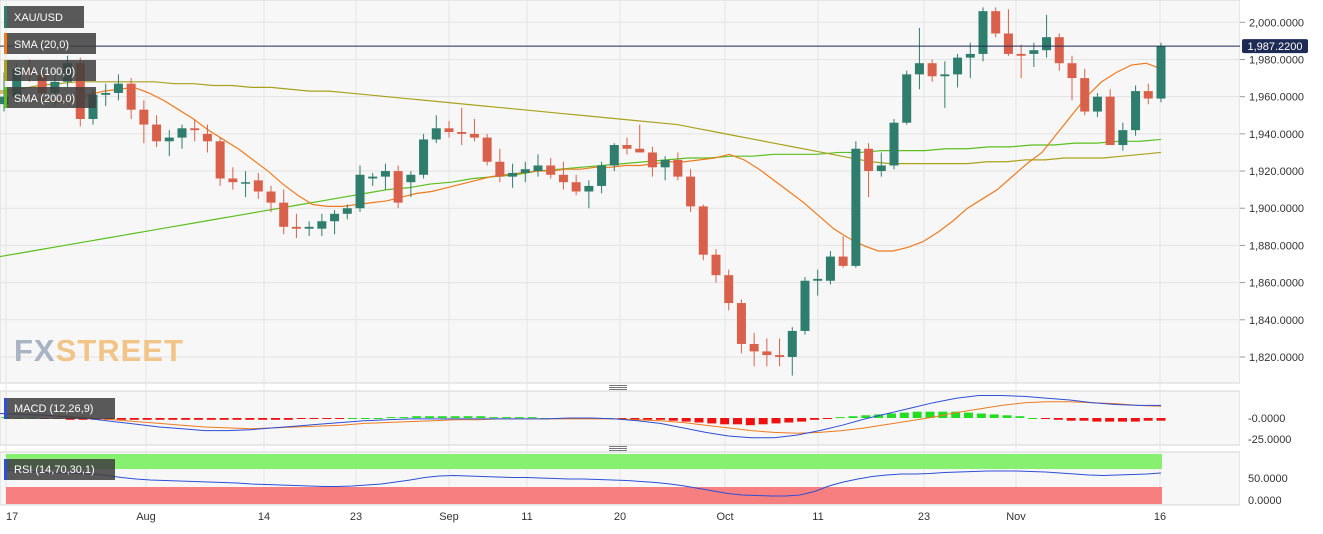  I want to click on symbol-label: XAU/USD, so click(44, 17).